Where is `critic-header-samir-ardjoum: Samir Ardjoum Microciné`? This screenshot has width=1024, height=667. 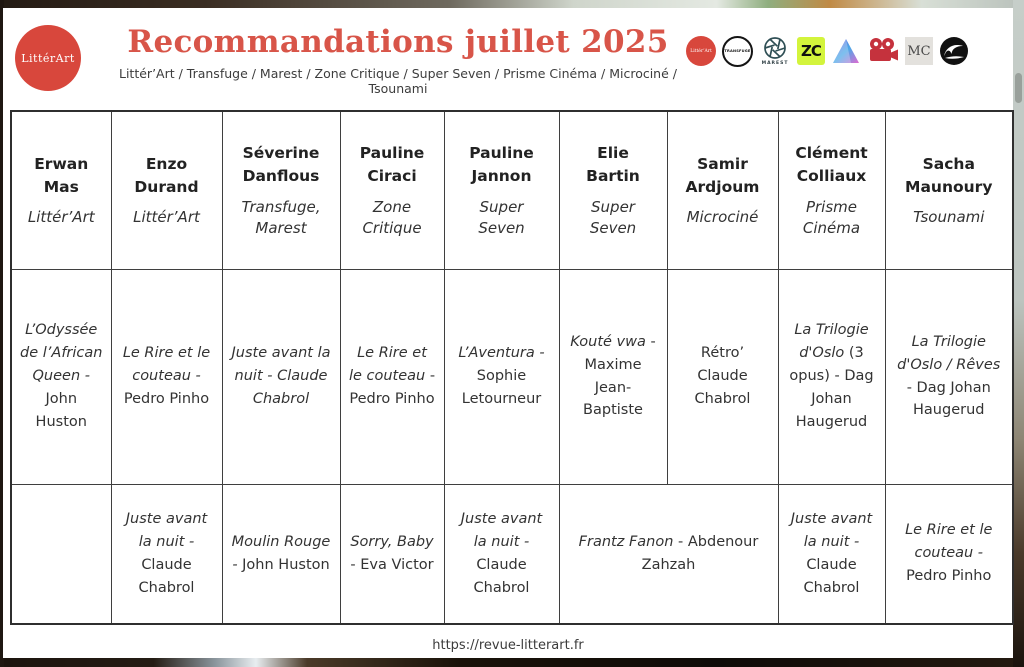 critic-header-samir-ardjoum: Samir Ardjoum Microciné is located at coordinates (722, 190).